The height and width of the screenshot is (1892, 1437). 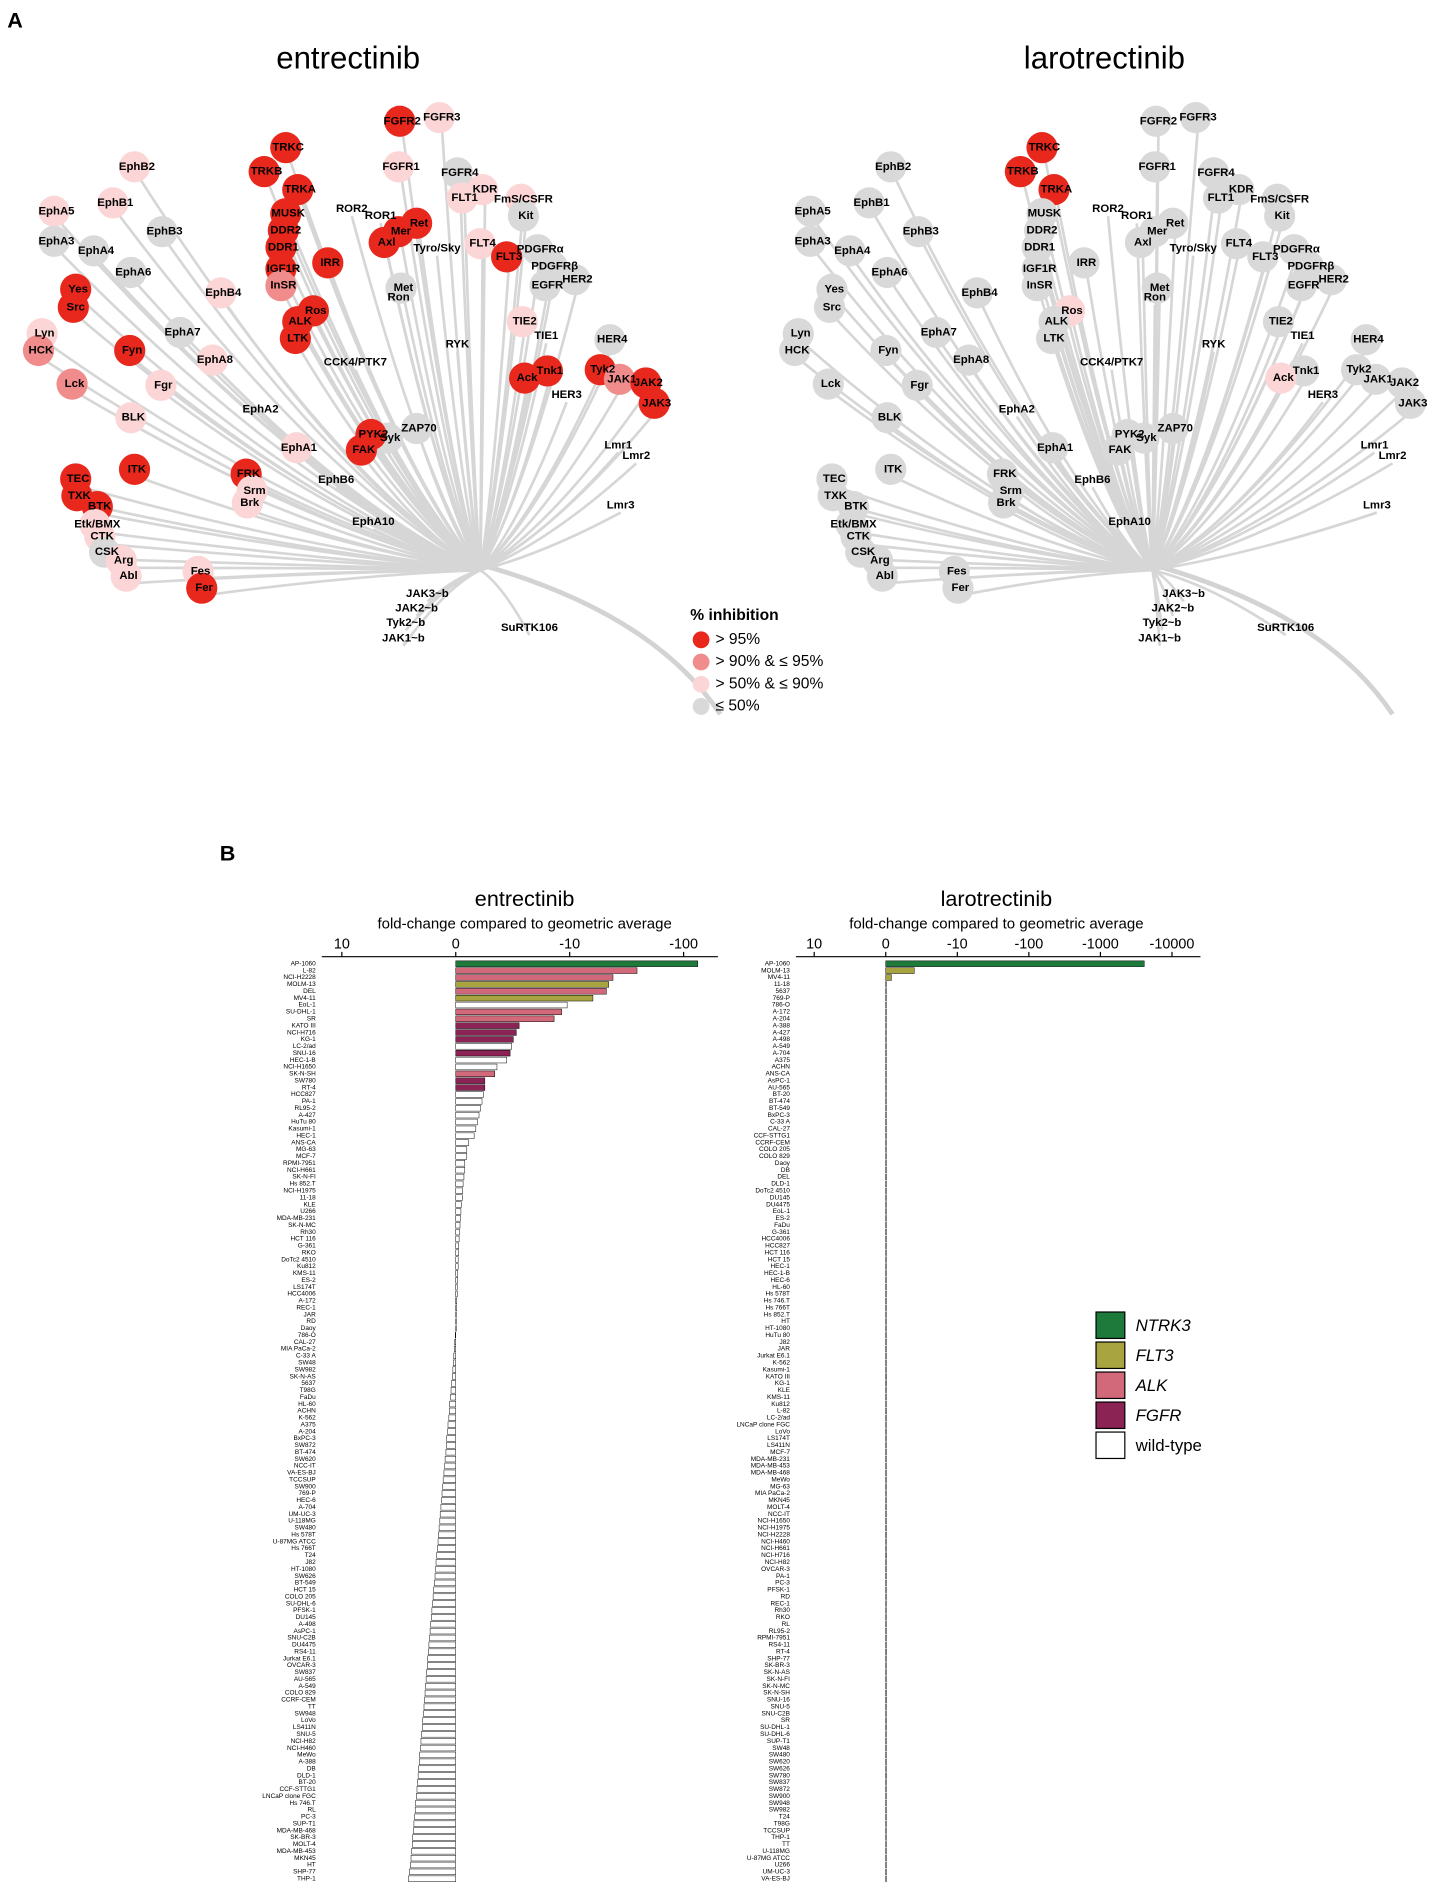 I want to click on tree-title: larotrectinib, so click(x=1104, y=57).